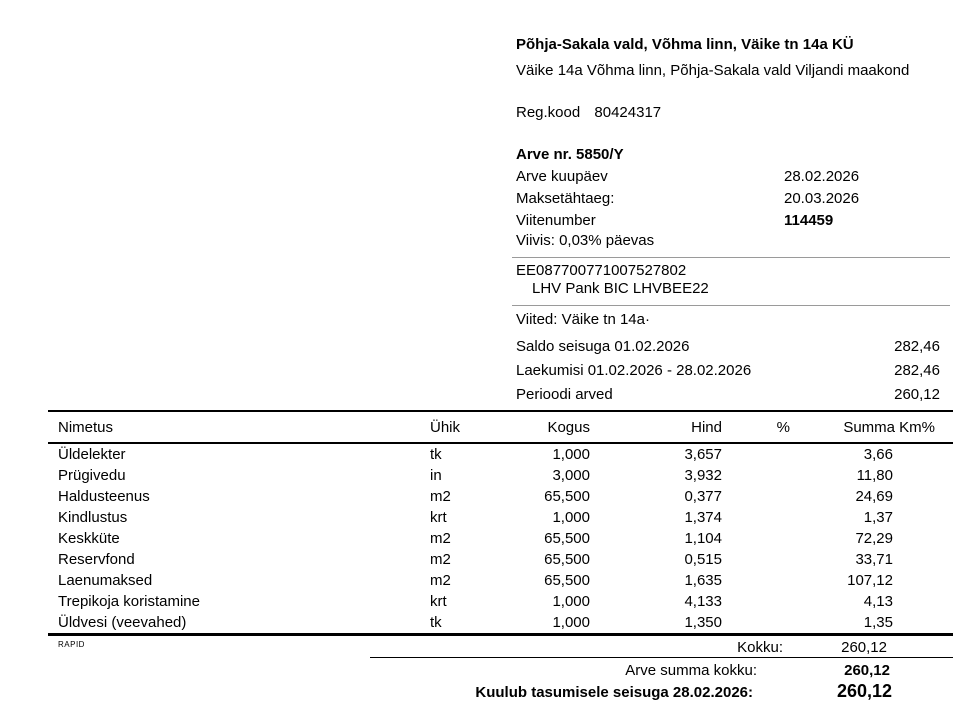 The width and height of the screenshot is (965, 711). Describe the element at coordinates (96, 559) in the screenshot. I see `table-cell: Reservfond` at that location.